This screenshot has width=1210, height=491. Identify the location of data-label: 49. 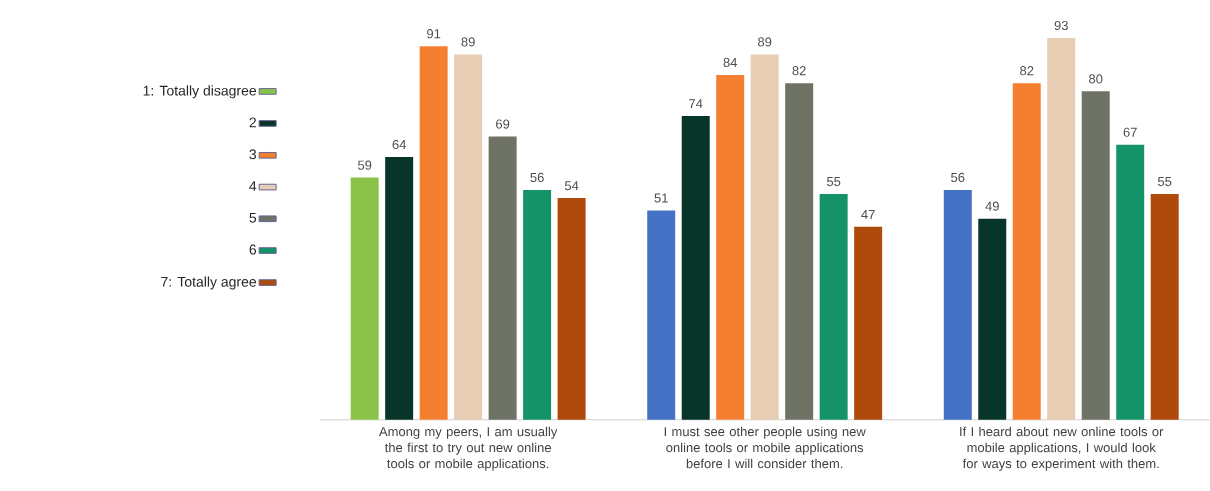
(992, 206).